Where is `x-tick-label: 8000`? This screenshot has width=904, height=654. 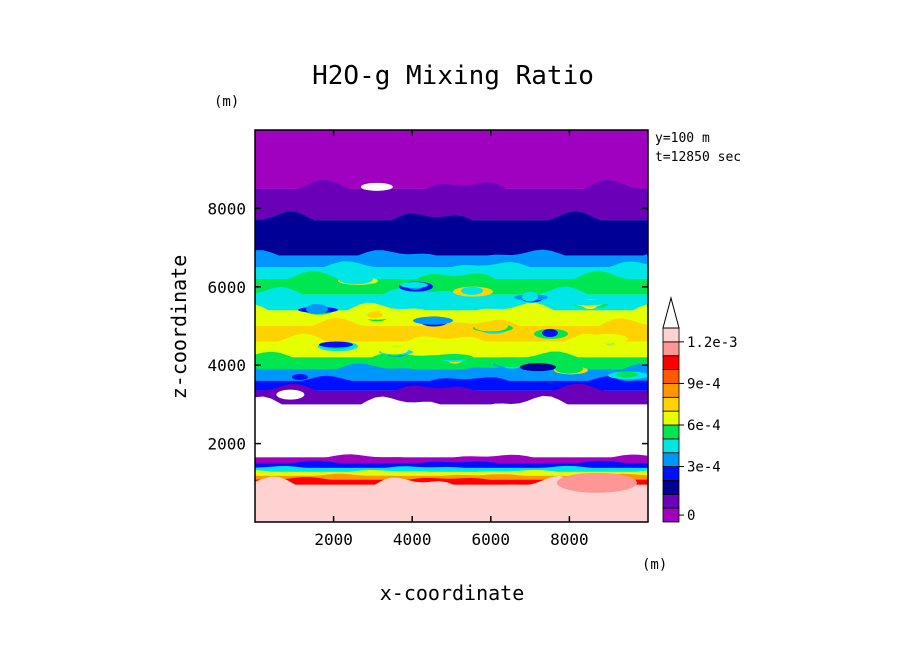 x-tick-label: 8000 is located at coordinates (569, 539).